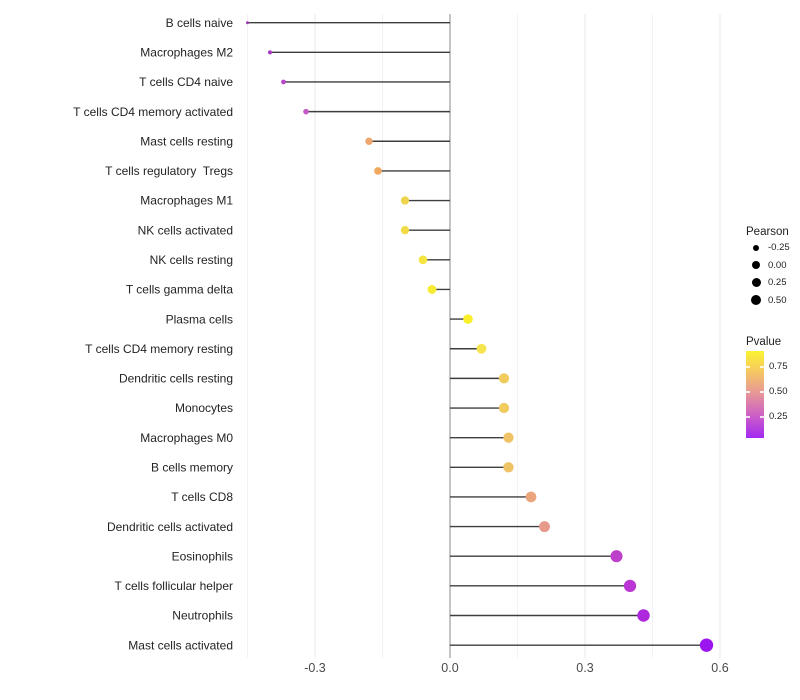 This screenshot has height=700, width=800. Describe the element at coordinates (204, 408) in the screenshot. I see `y-axis-label: Monocytes` at that location.